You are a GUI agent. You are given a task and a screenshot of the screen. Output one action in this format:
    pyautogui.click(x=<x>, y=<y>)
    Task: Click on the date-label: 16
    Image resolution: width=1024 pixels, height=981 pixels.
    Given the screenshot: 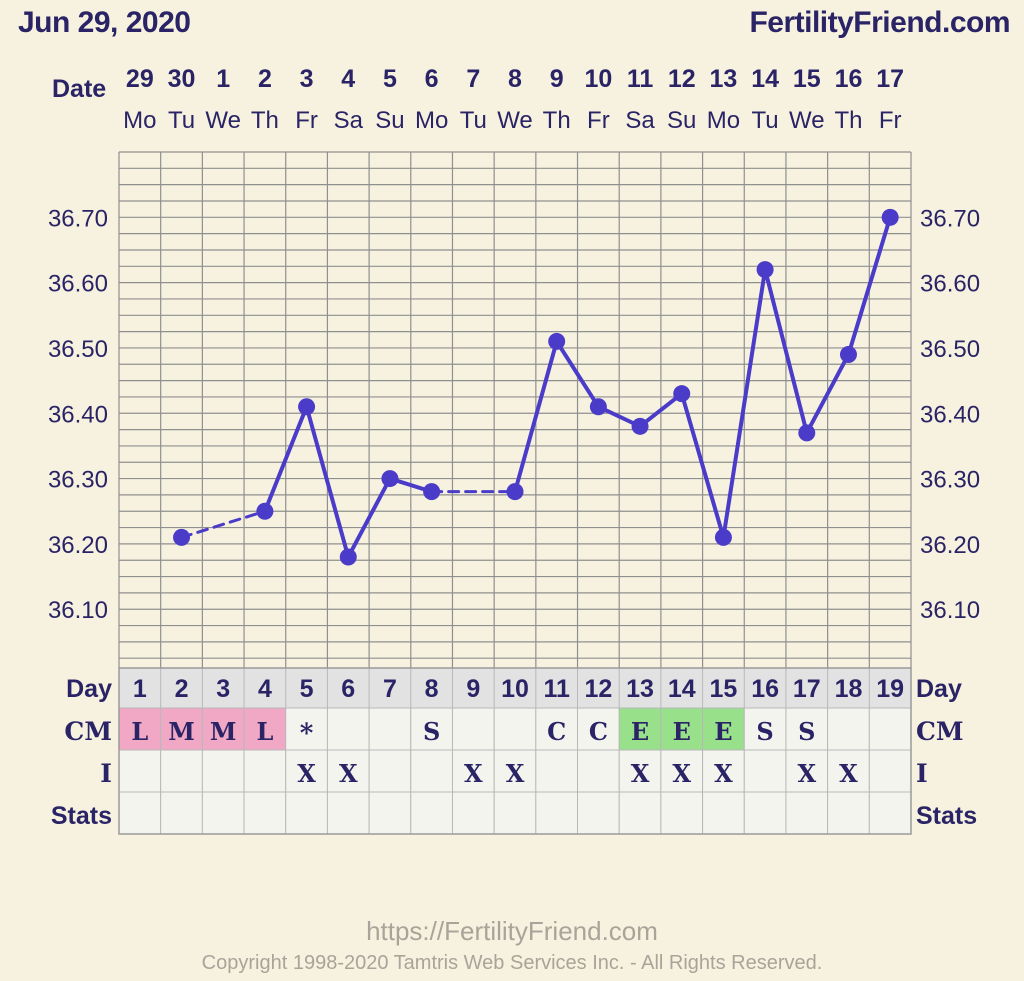 What is the action you would take?
    pyautogui.click(x=849, y=79)
    